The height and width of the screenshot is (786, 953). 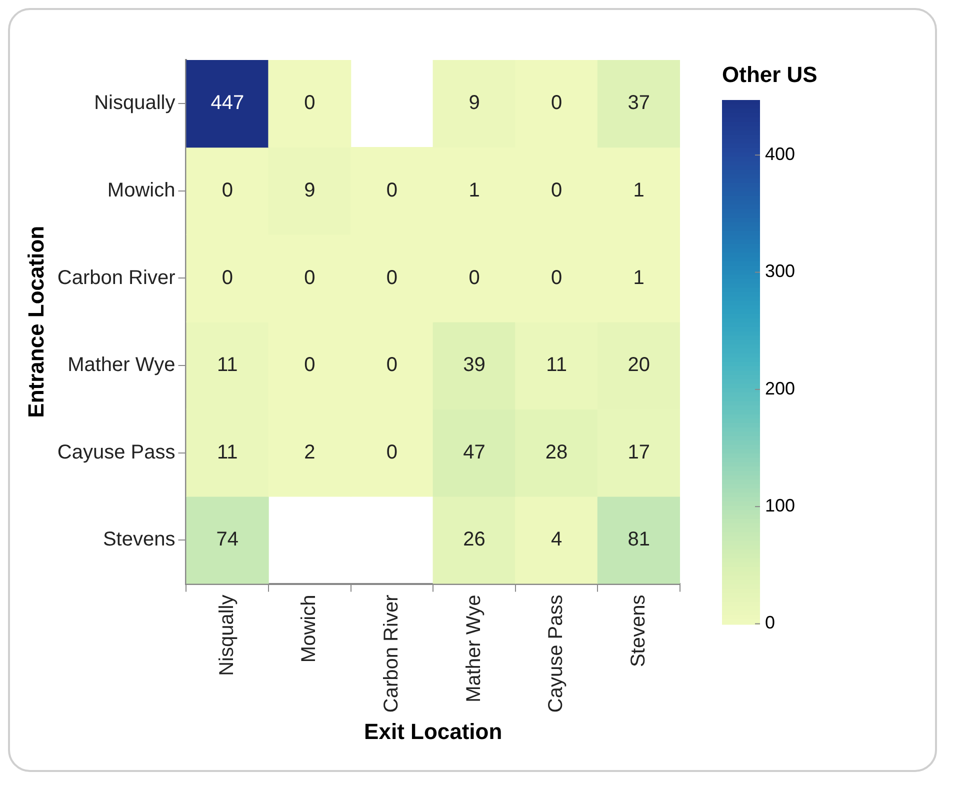 I want to click on color-bar-label: 0, so click(x=770, y=622).